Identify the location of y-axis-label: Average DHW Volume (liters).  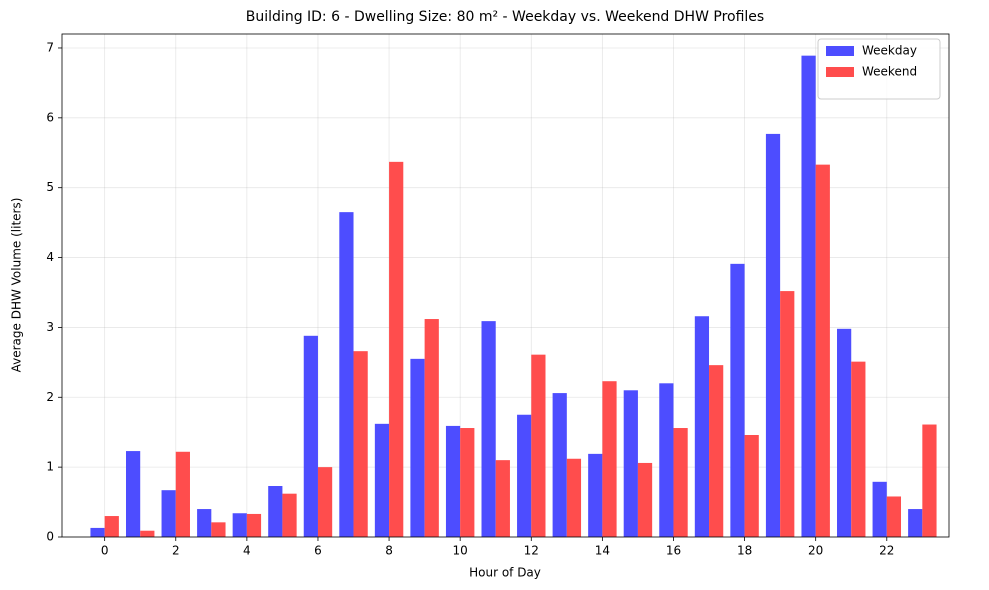
(17, 285).